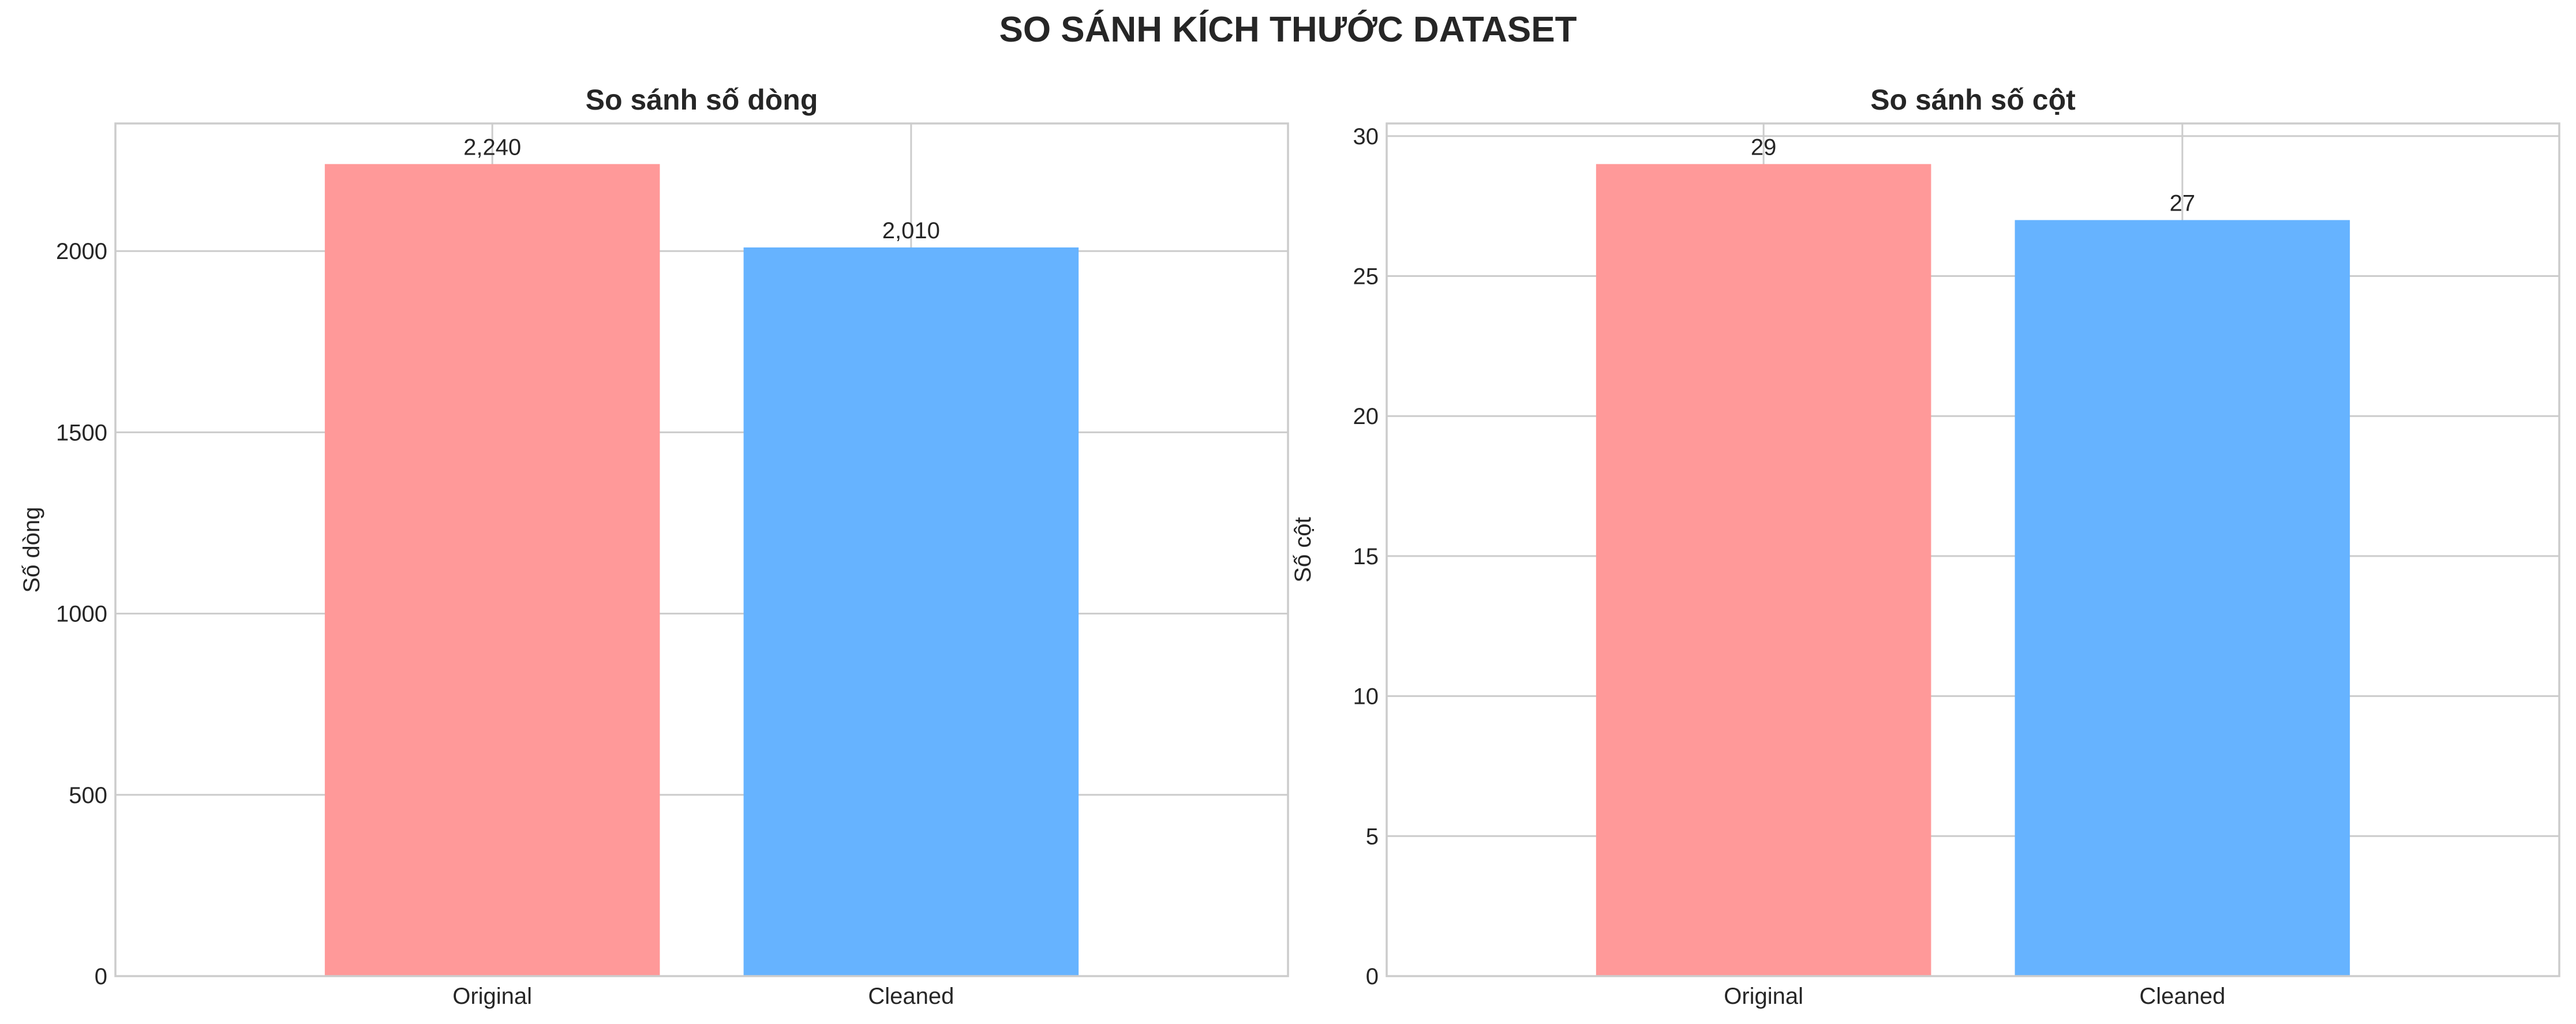 This screenshot has width=2576, height=1024. What do you see at coordinates (1288, 30) in the screenshot?
I see `figure-title: SO SÁNH KÍCH THƯỚC DATASET` at bounding box center [1288, 30].